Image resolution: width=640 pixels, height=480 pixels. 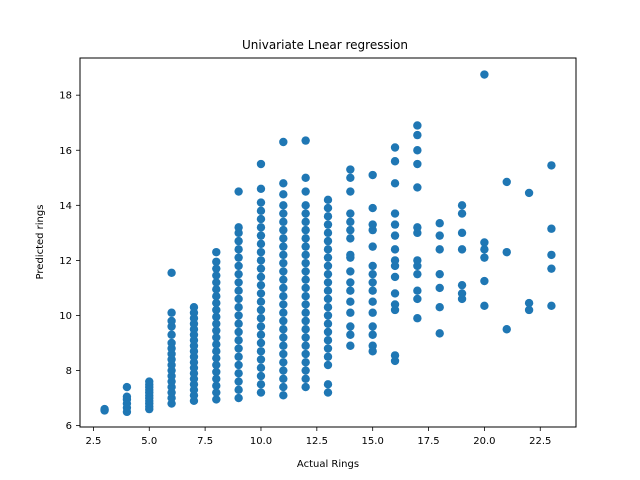 I want to click on y-tick-label: 8, so click(x=69, y=371).